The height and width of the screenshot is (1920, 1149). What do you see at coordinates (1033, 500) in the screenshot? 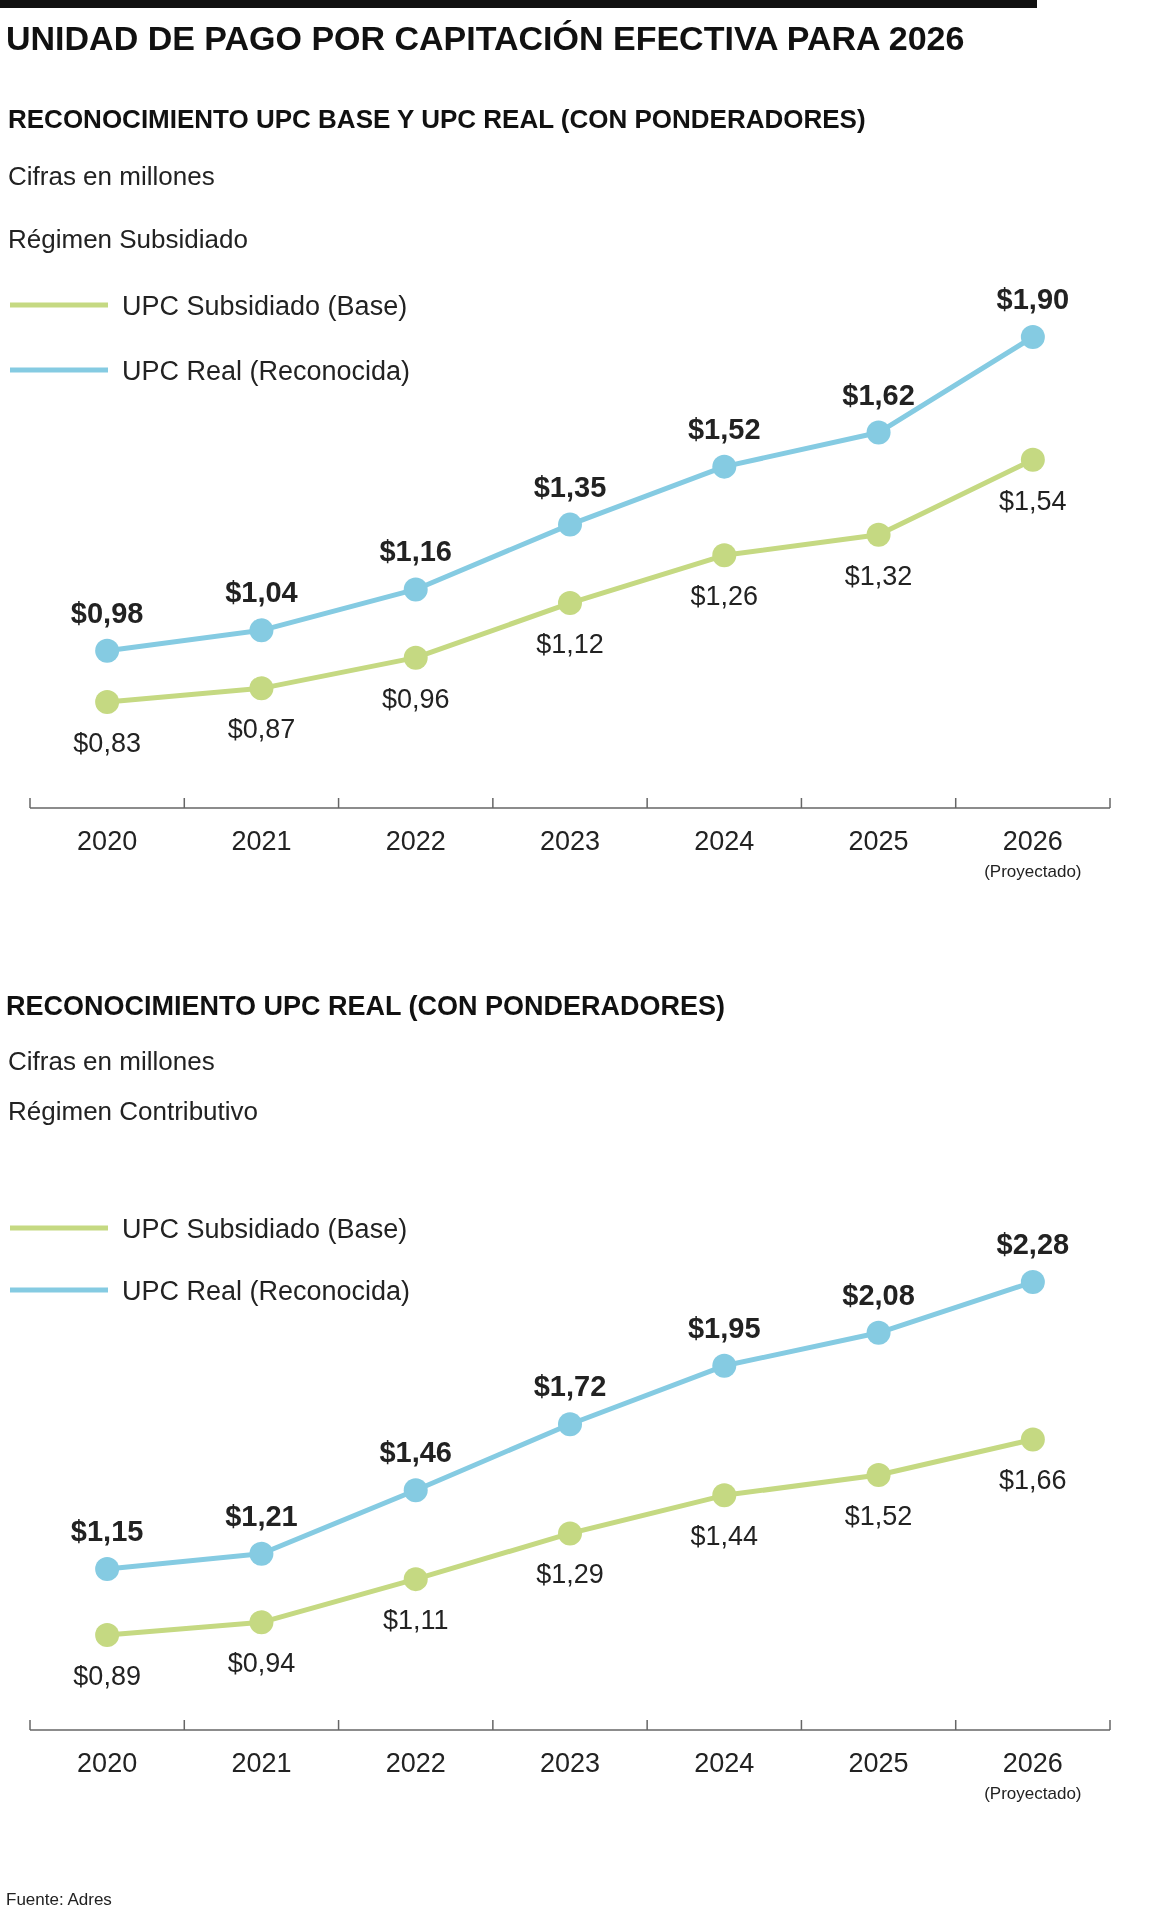
I see `data-label: $1,54` at bounding box center [1033, 500].